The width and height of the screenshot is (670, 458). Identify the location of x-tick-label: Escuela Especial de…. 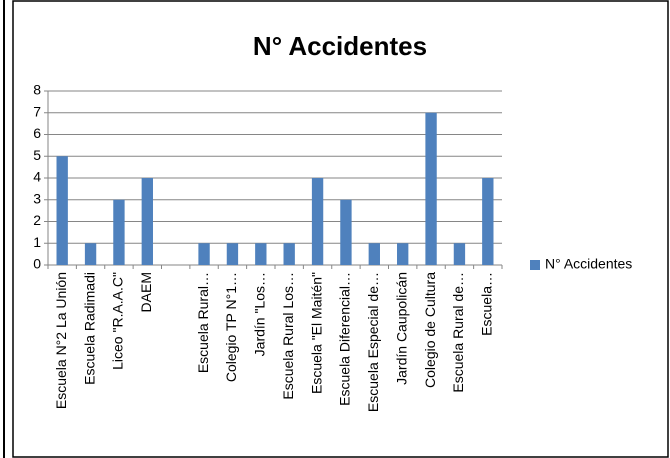
(373, 342).